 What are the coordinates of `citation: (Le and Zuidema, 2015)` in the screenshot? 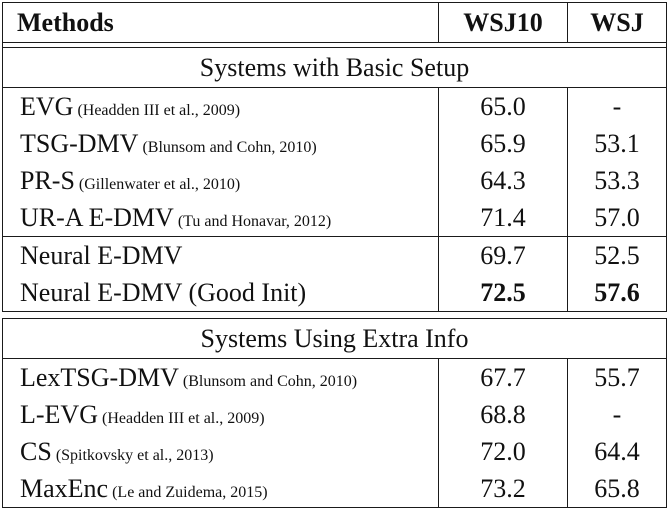 It's located at (190, 492).